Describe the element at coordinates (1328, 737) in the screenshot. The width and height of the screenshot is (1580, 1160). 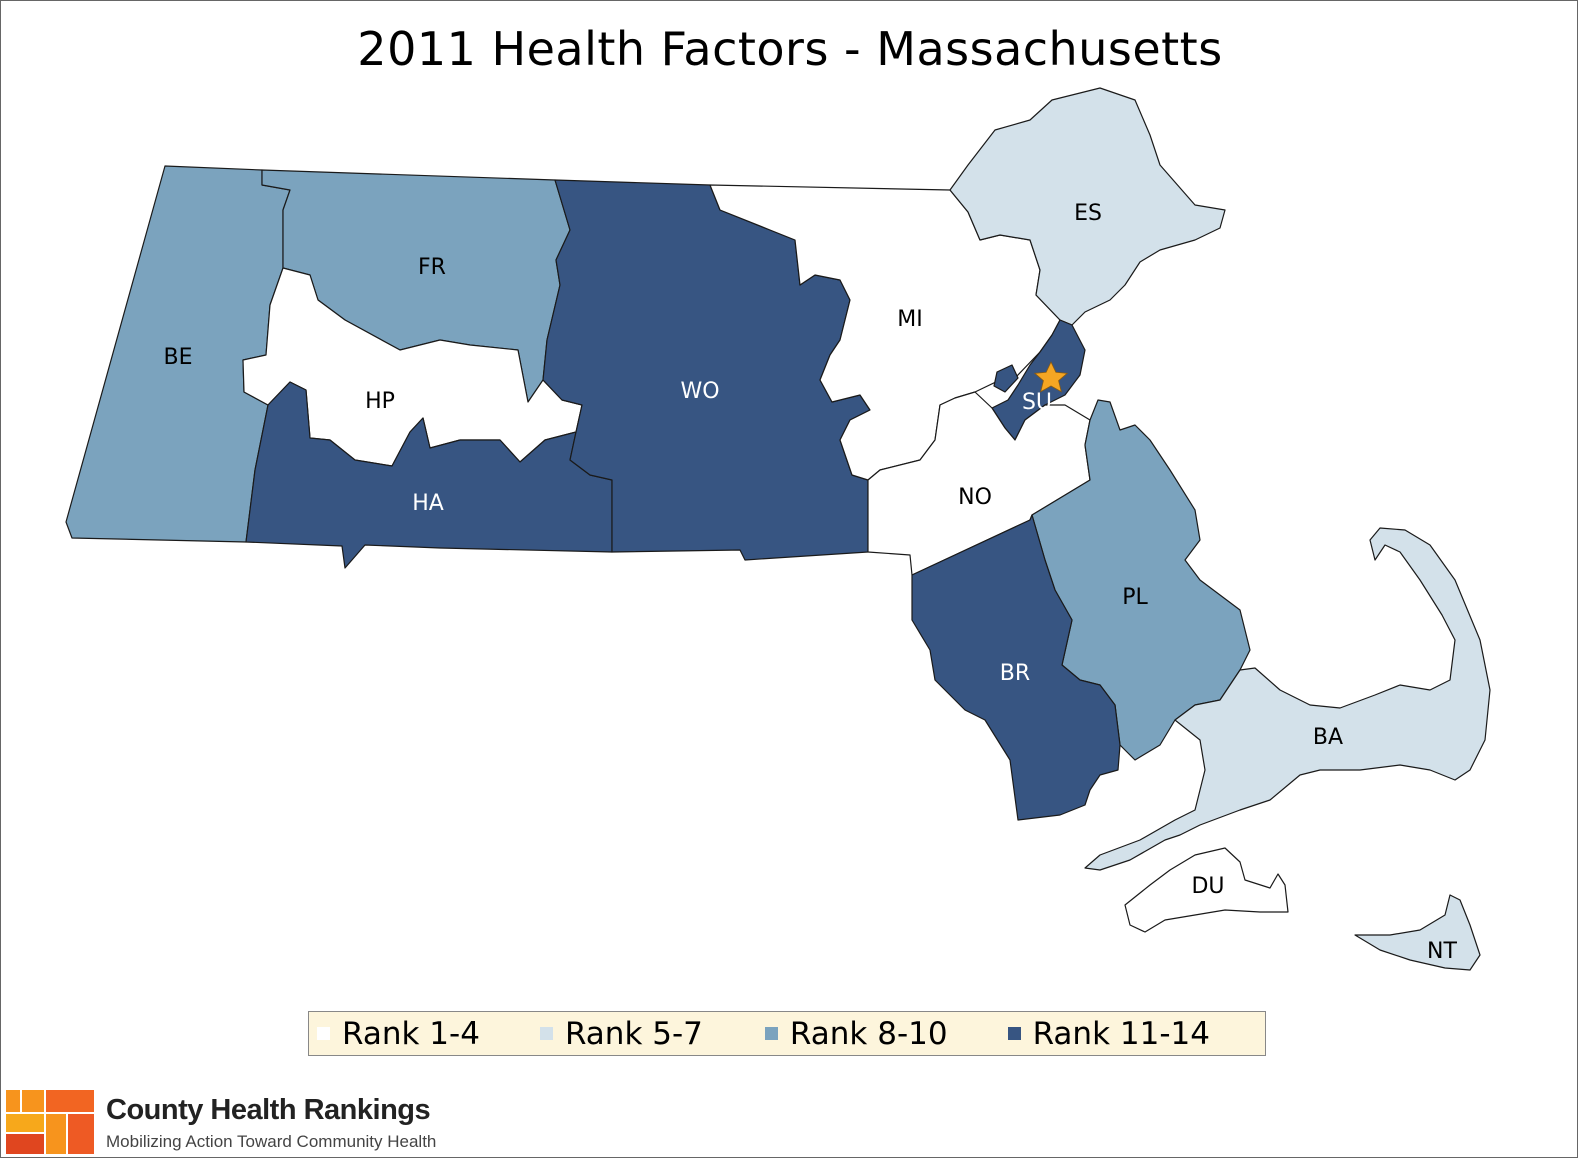
I see `label-BA: BA` at that location.